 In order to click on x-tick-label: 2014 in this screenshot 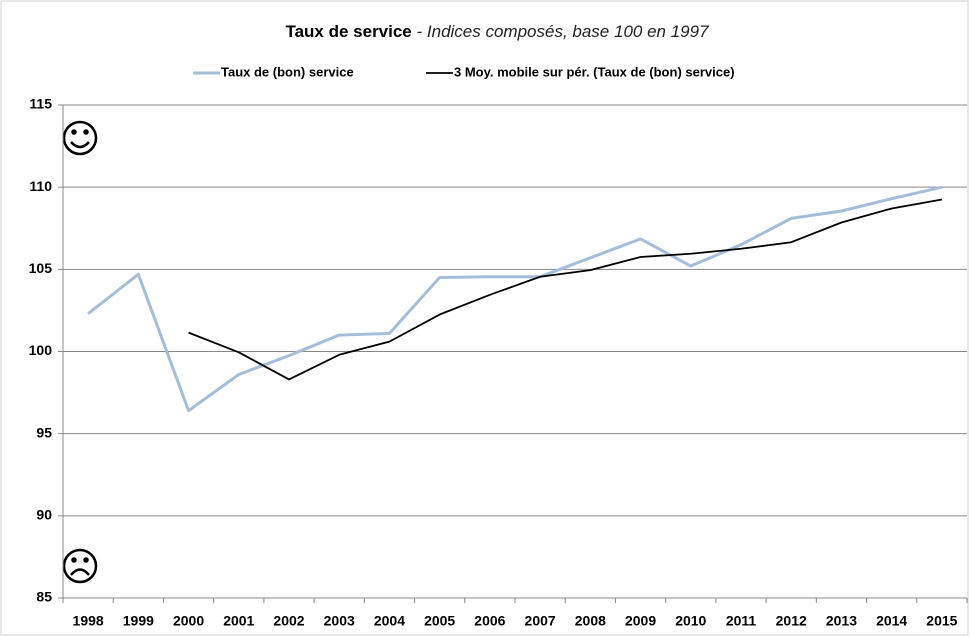, I will do `click(891, 621)`.